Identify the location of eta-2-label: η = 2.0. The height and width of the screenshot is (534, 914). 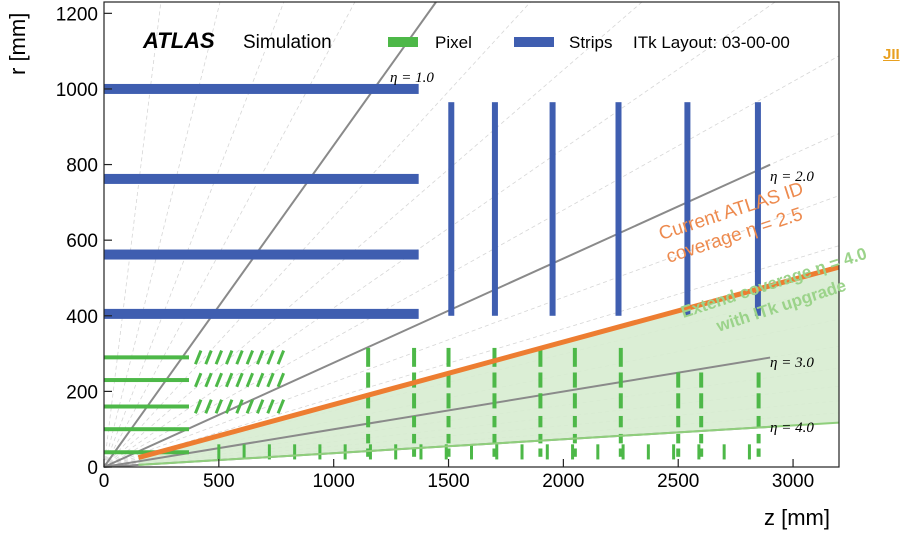
(792, 177).